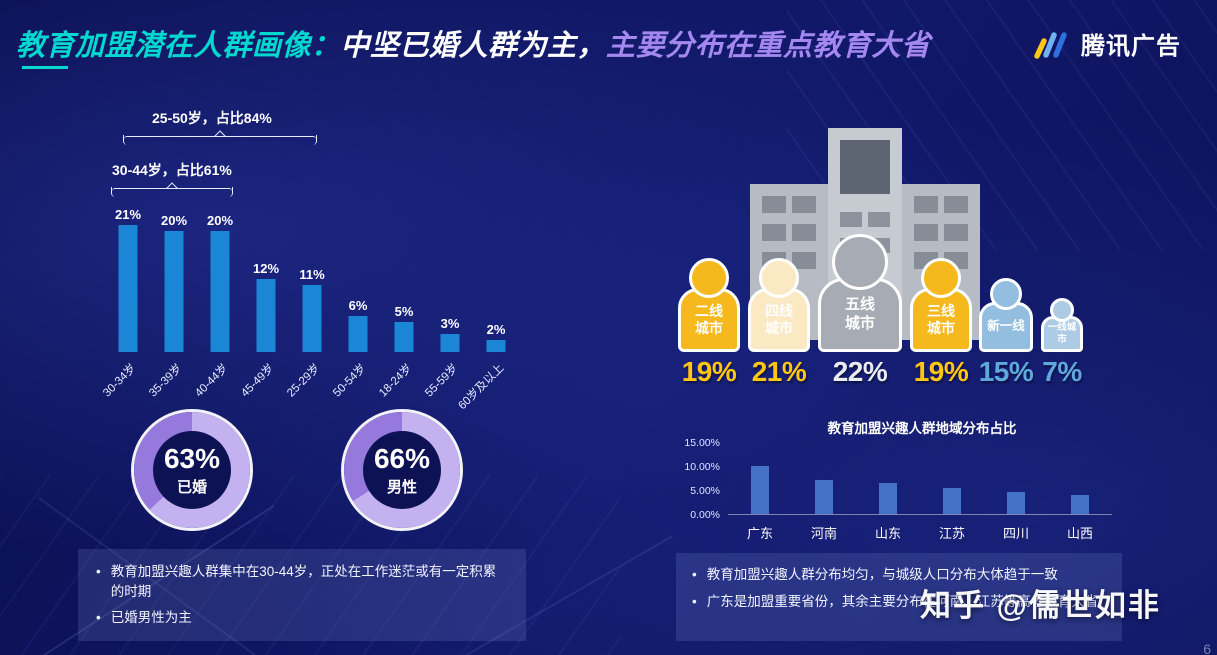 This screenshot has width=1217, height=655. Describe the element at coordinates (172, 170) in the screenshot. I see `age-annotation-61: 30-44岁，占比61%` at that location.